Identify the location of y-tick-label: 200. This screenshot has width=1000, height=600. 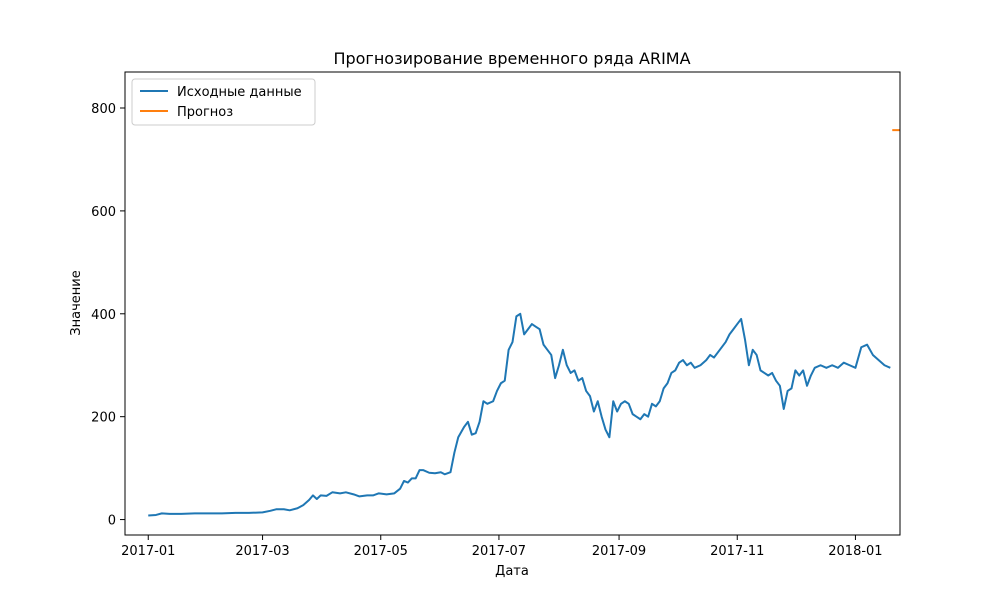
(103, 418).